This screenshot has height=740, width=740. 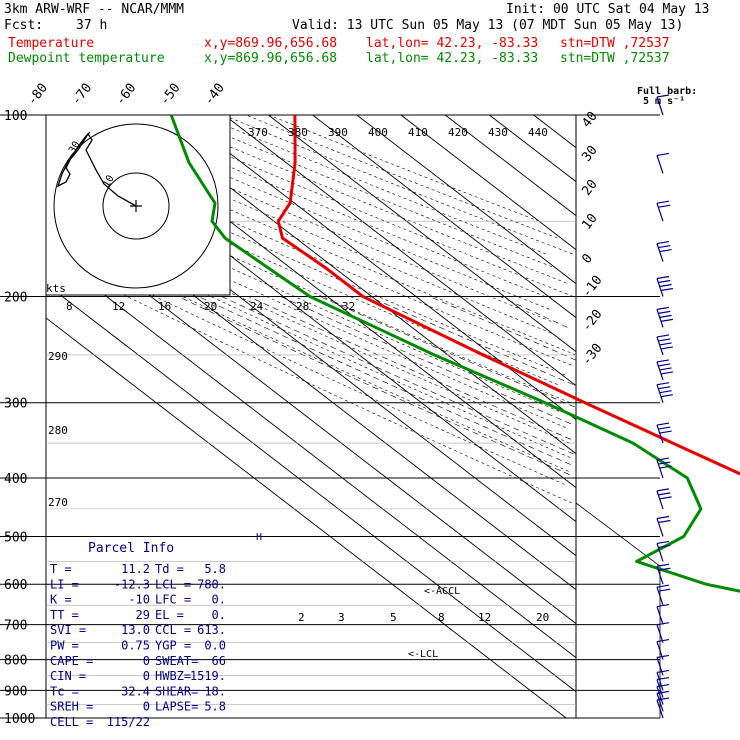 I want to click on theta-label: 390, so click(x=338, y=132).